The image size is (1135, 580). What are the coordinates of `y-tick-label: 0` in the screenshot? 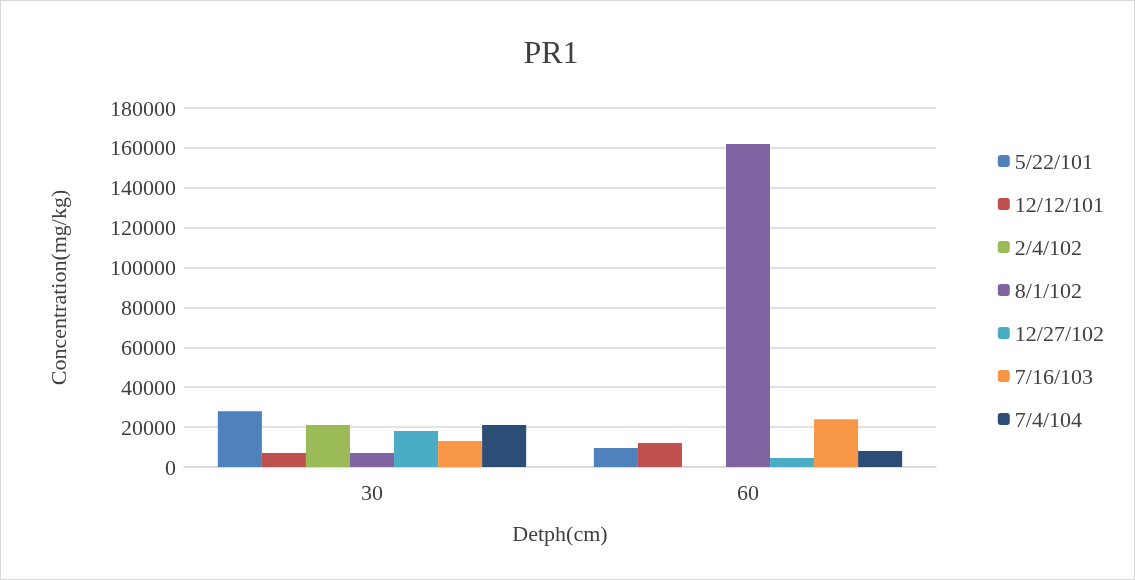 It's located at (170, 467).